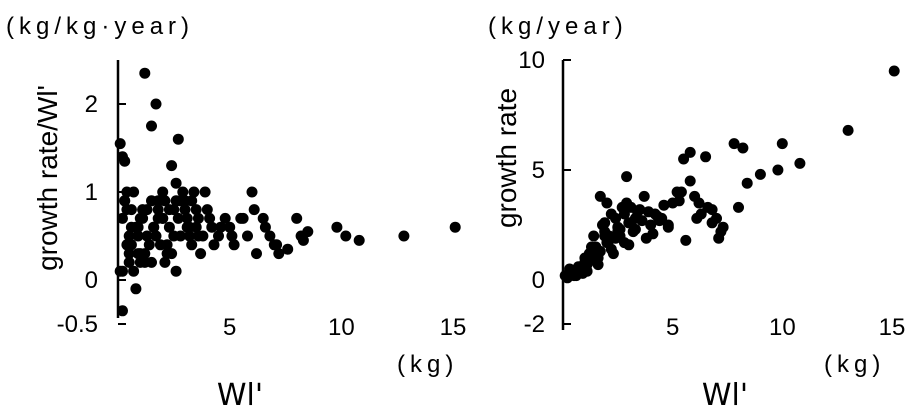 This screenshot has height=417, width=917. I want to click on y-tick-label: 10, so click(531, 60).